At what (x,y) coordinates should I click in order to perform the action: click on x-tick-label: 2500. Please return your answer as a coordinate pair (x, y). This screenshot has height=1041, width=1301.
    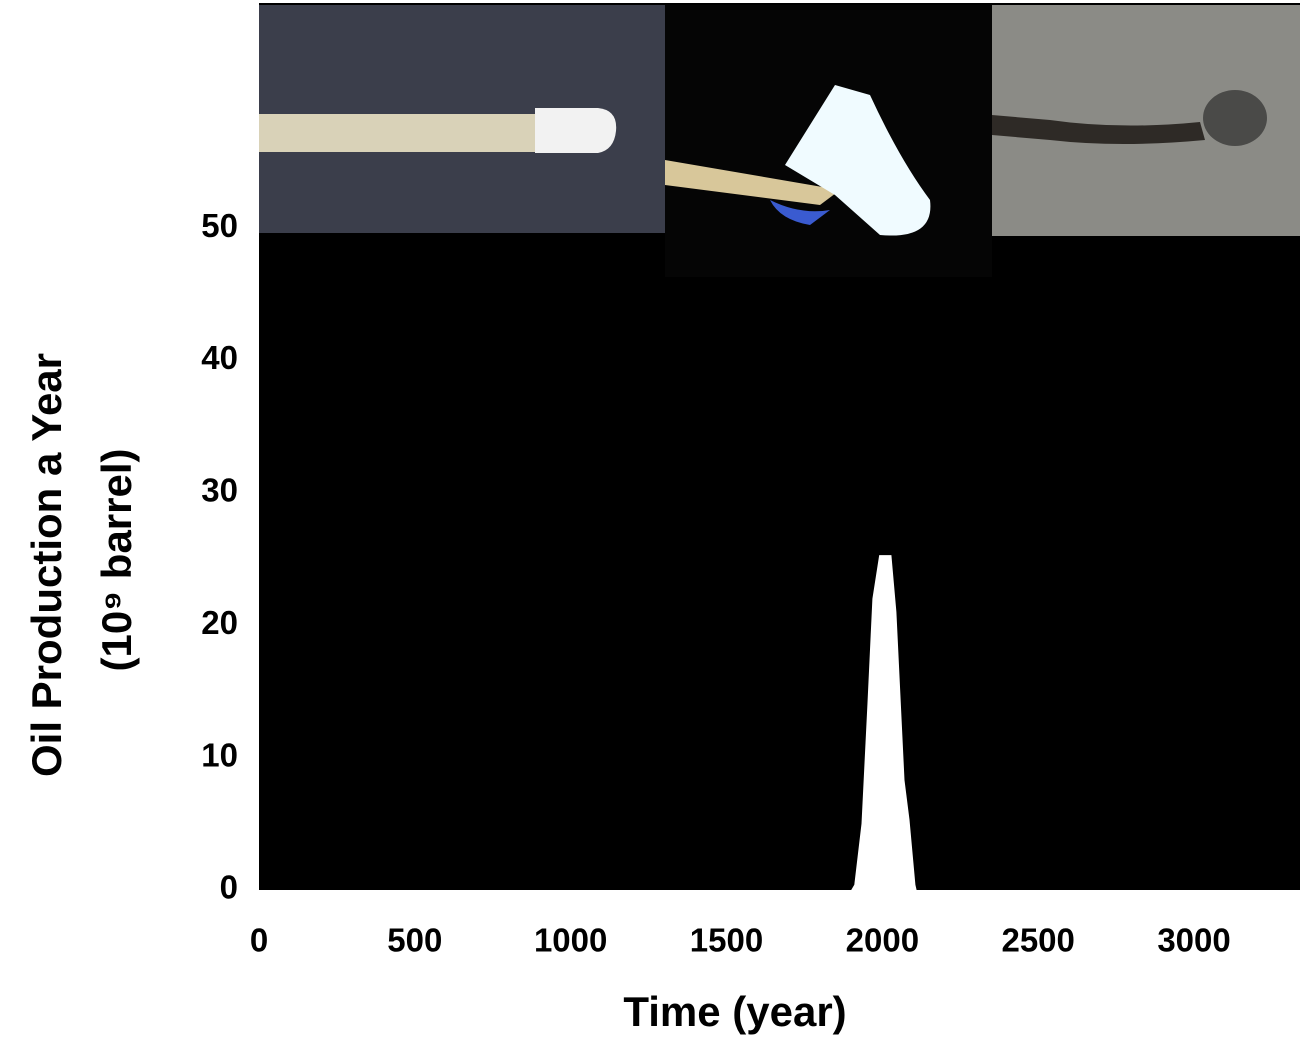
    Looking at the image, I should click on (1037, 940).